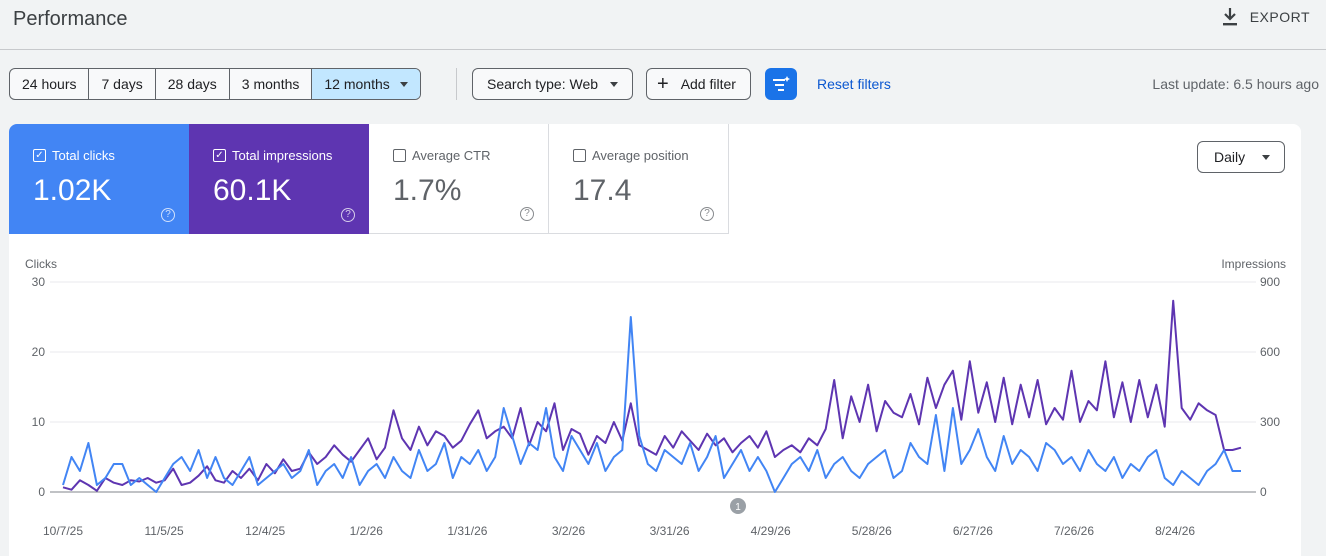 The width and height of the screenshot is (1326, 556). Describe the element at coordinates (164, 531) in the screenshot. I see `x-tick-label: 11/5/25` at that location.